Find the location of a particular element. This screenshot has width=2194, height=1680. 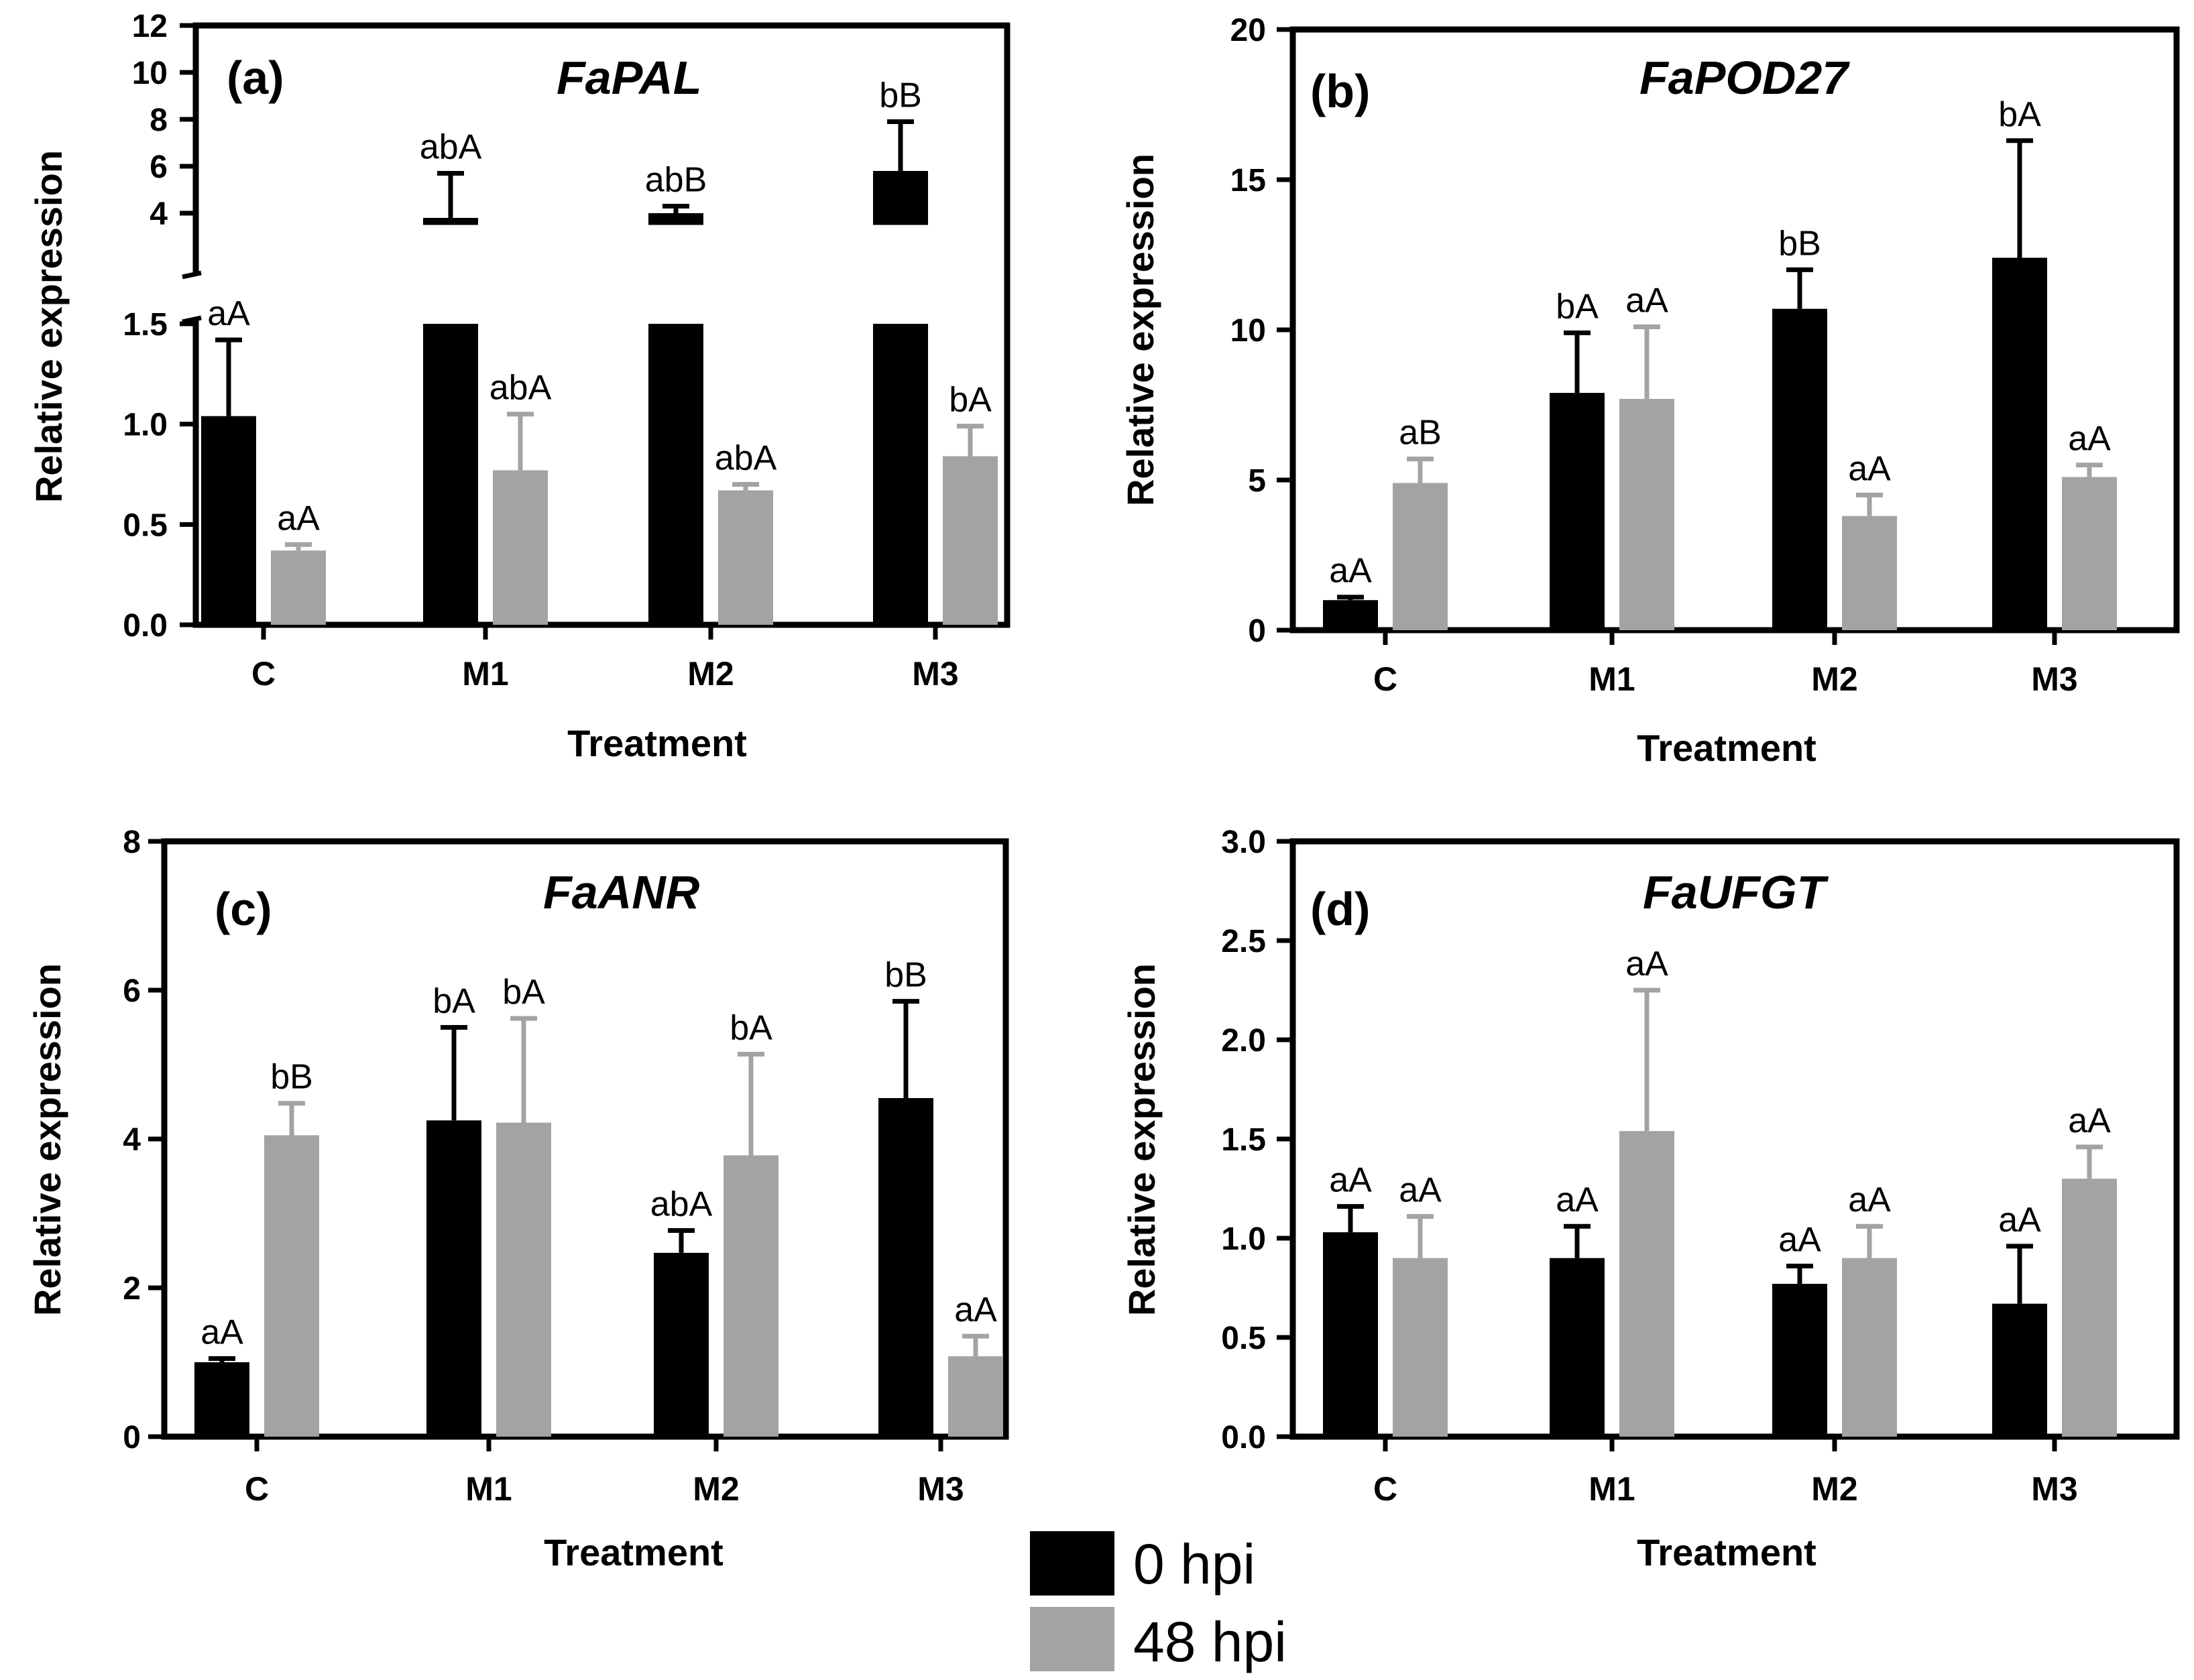

y-tick-label: 3.0 is located at coordinates (1243, 842).